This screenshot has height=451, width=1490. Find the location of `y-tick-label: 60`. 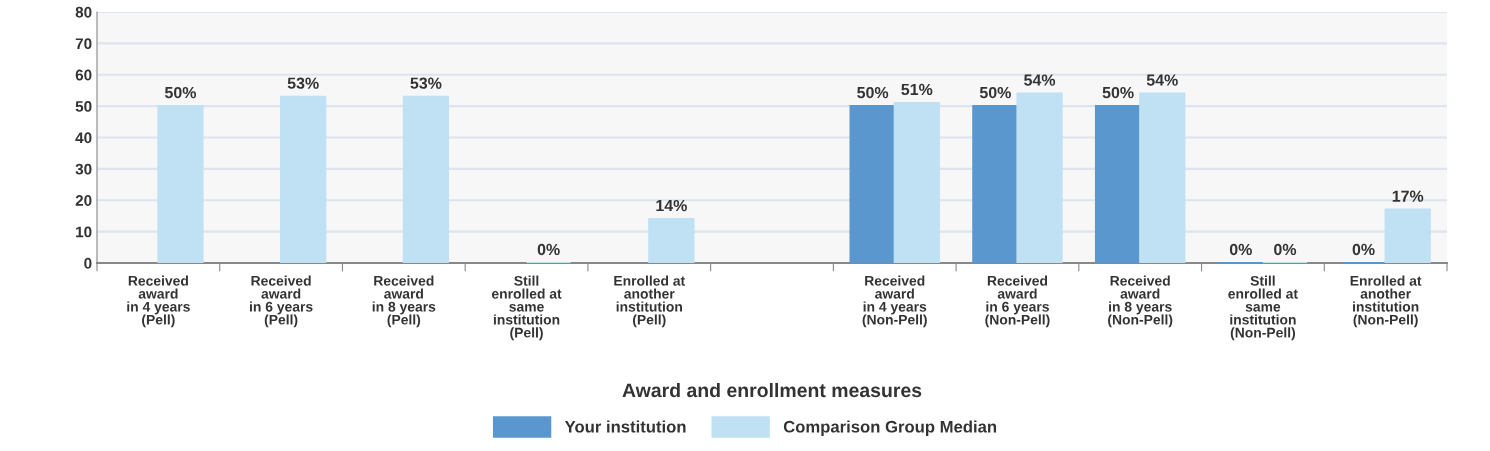

y-tick-label: 60 is located at coordinates (83, 75).